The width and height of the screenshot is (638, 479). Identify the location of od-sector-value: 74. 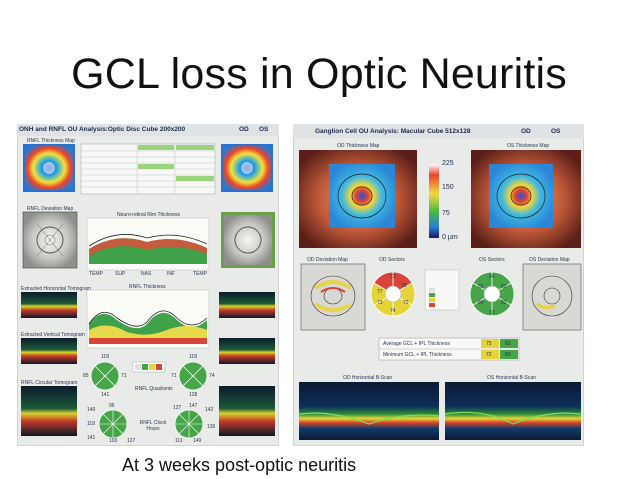
(393, 311).